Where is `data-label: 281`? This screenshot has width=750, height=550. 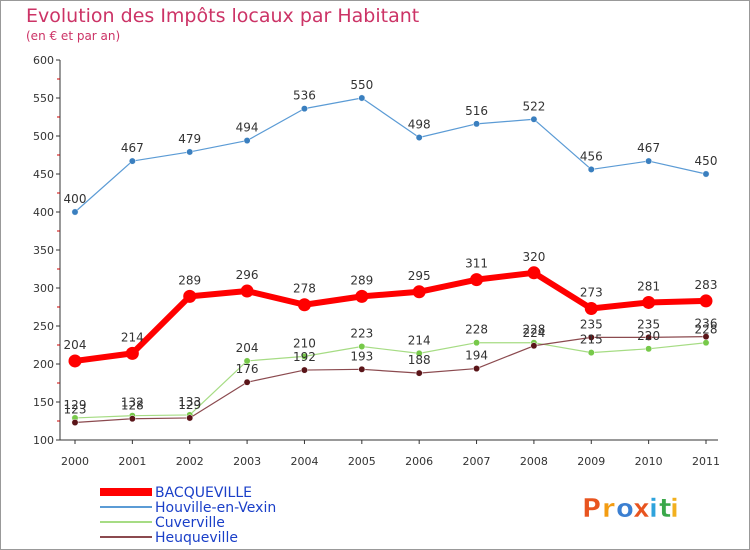 data-label: 281 is located at coordinates (648, 286).